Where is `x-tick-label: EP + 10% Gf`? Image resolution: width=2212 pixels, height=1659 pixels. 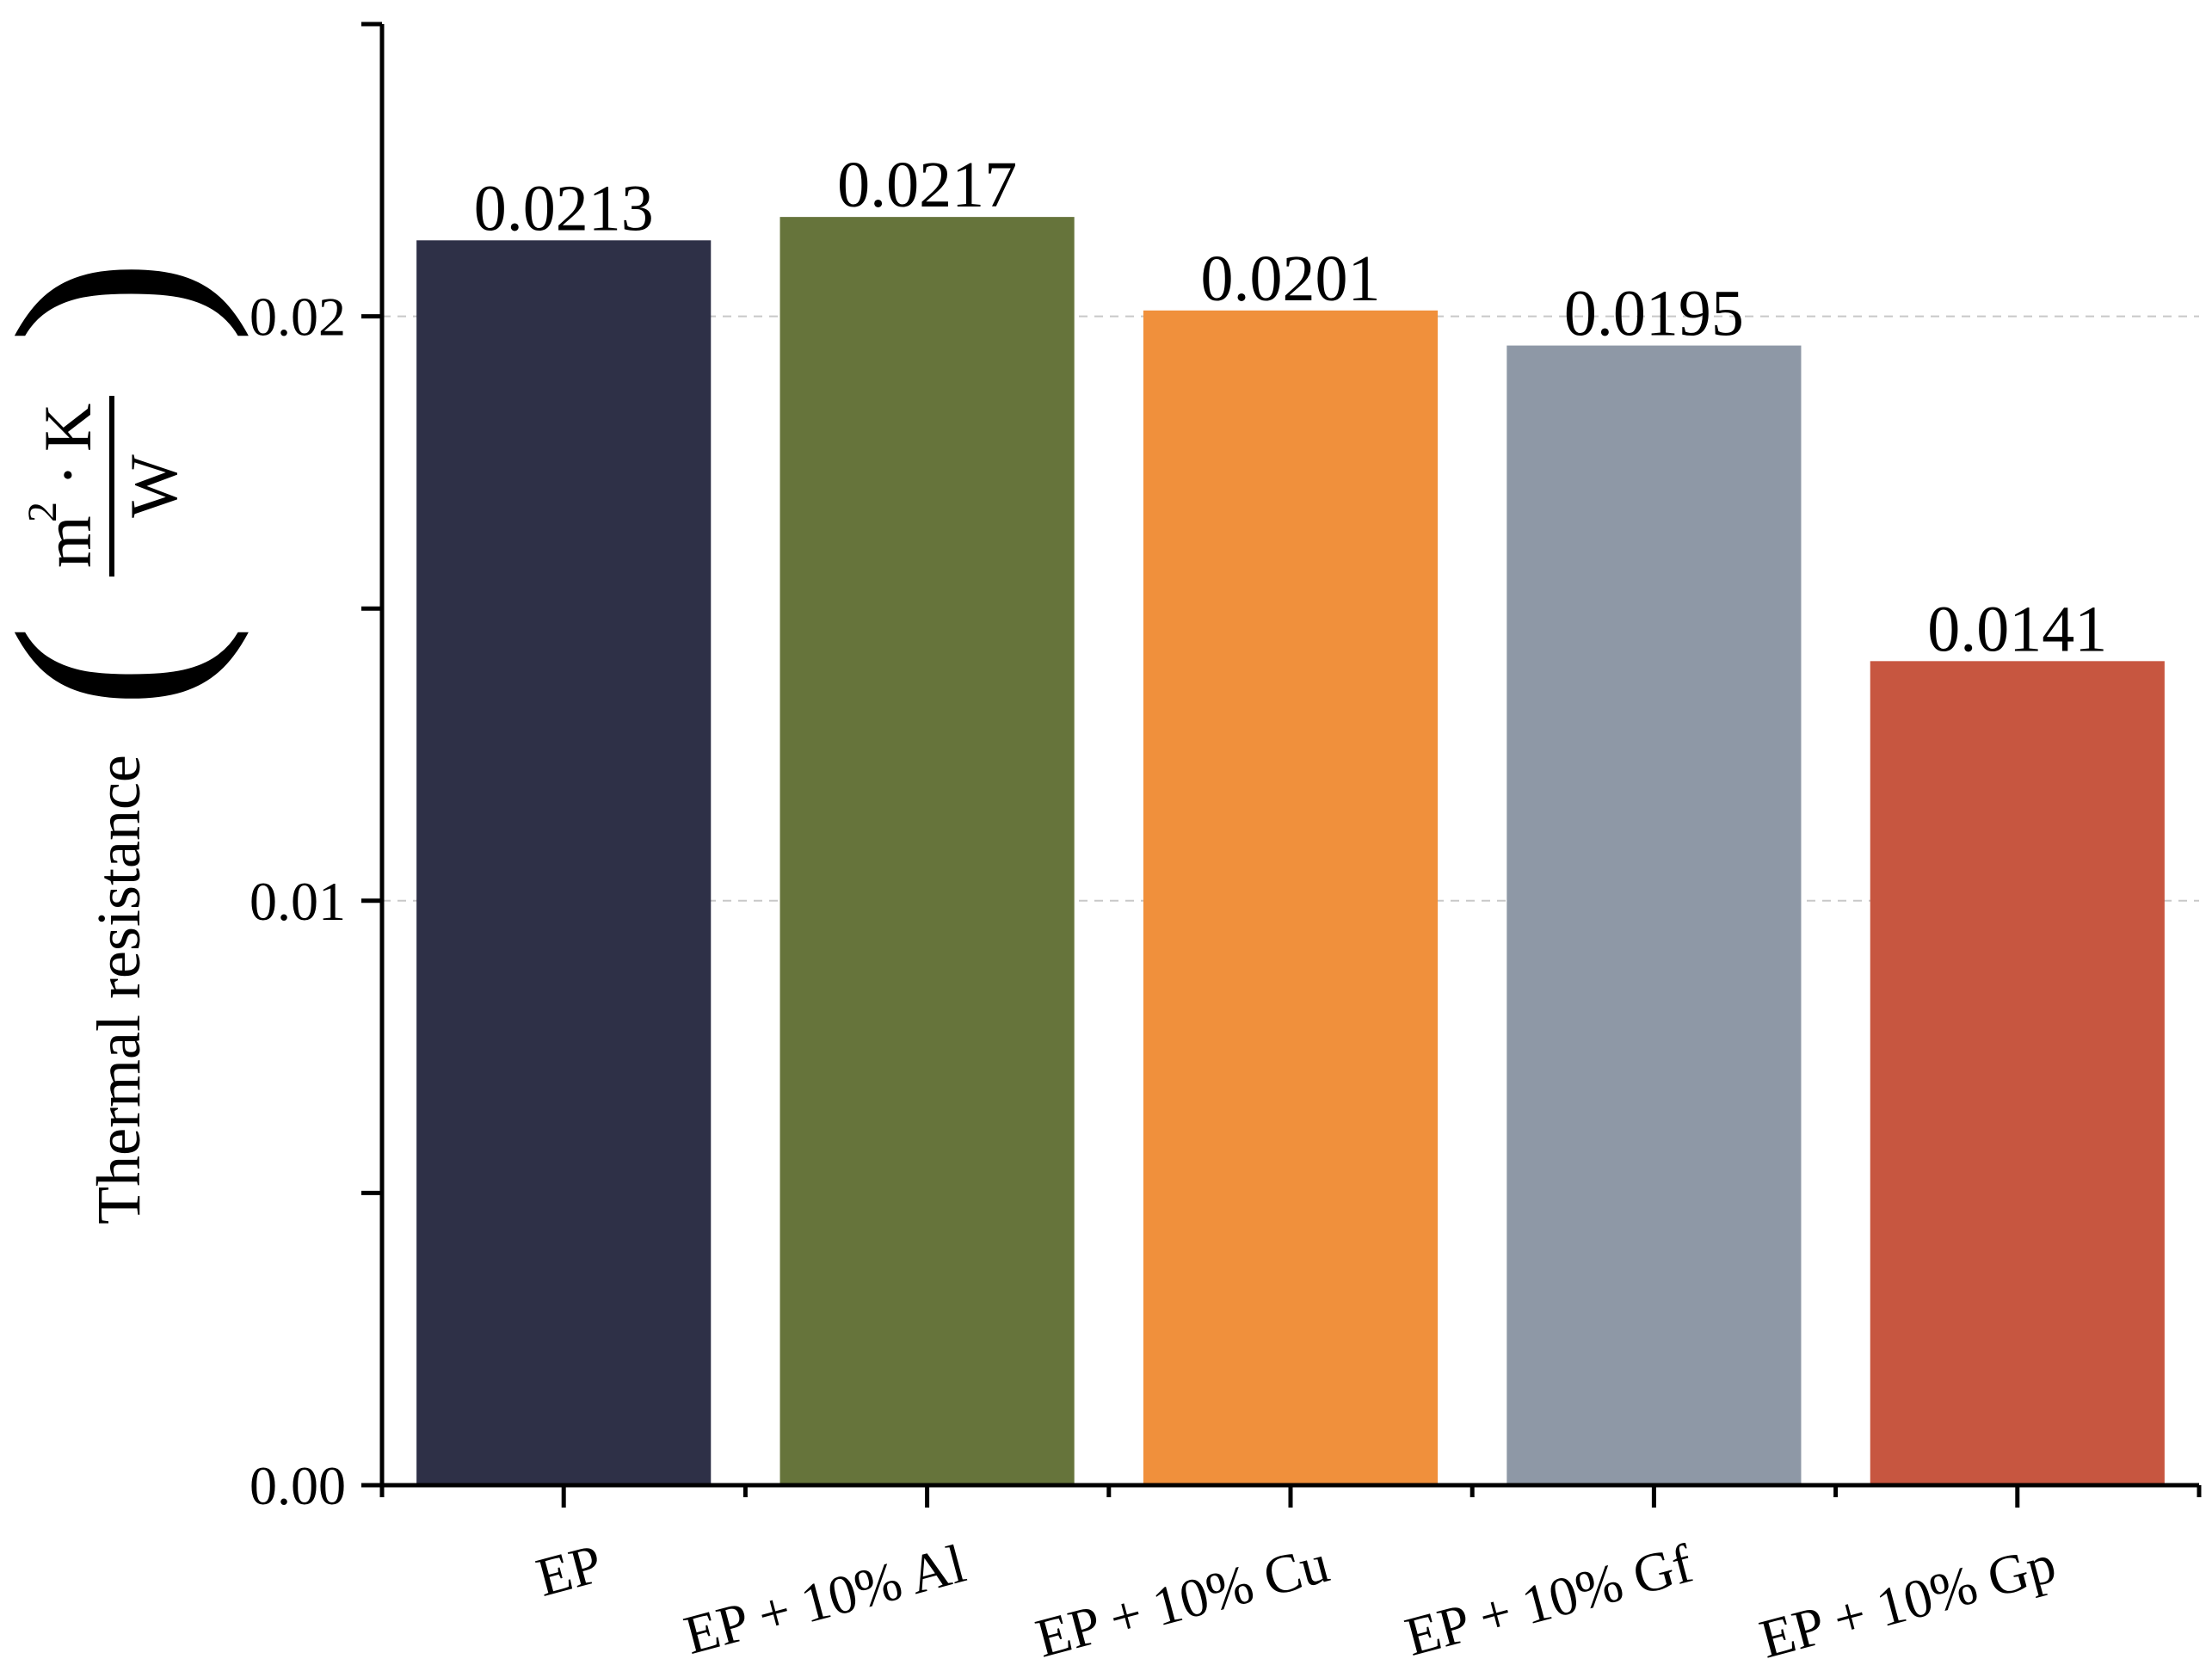
x-tick-label: EP + 10% Gf is located at coordinates (1549, 1596).